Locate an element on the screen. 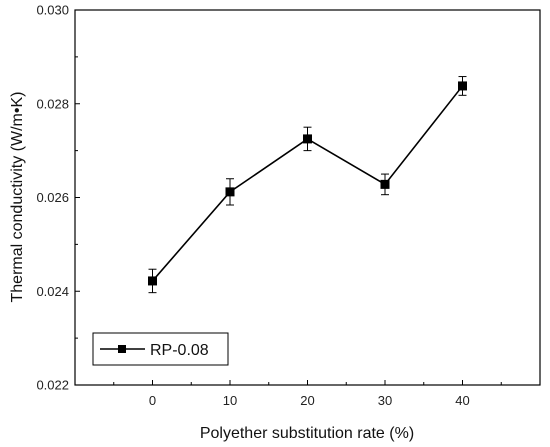  y-axis-tick-labels: 0.022 0.024 0.026 0.028 0.030 is located at coordinates (52, 198).